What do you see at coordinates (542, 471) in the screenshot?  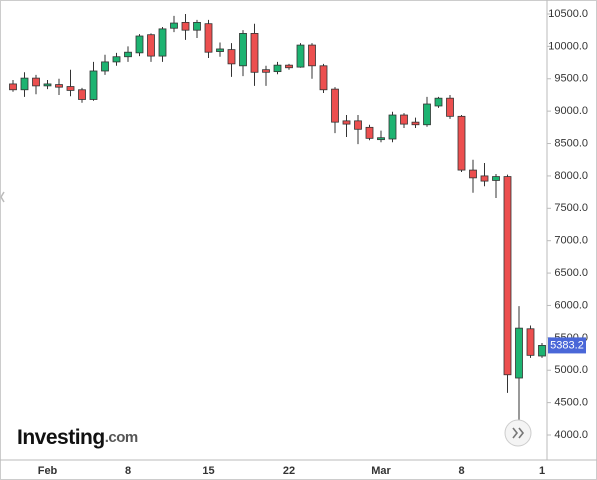 I see `x-tick-label: 1` at bounding box center [542, 471].